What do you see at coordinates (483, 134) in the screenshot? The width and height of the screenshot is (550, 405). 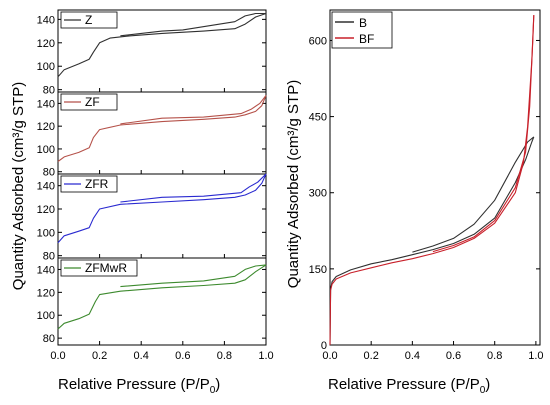 I see `series-line-b-bf-desorption` at bounding box center [483, 134].